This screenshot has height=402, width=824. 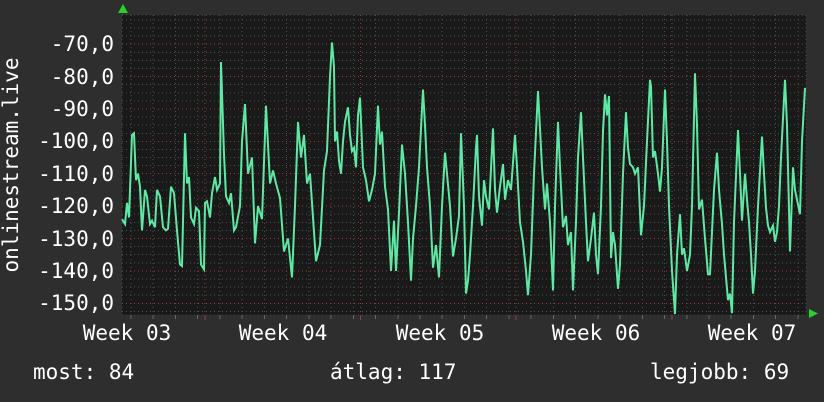 What do you see at coordinates (437, 372) in the screenshot?
I see `stat-atlag-value: 117` at bounding box center [437, 372].